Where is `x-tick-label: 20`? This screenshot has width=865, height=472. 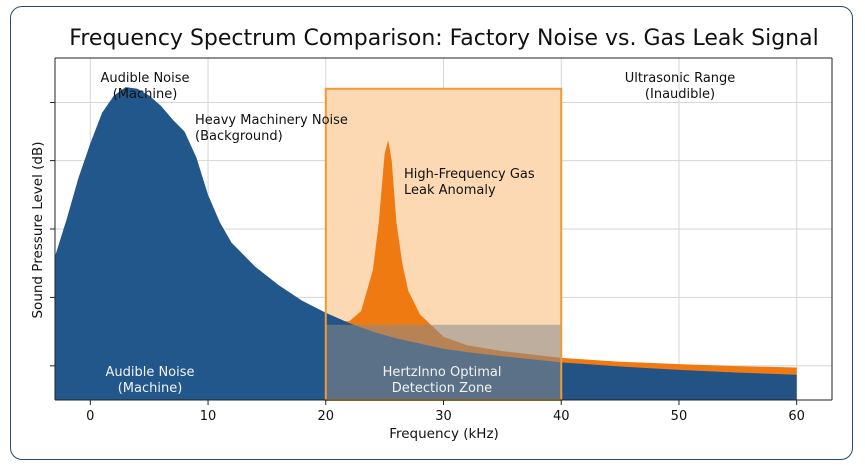 x-tick-label: 20 is located at coordinates (325, 416).